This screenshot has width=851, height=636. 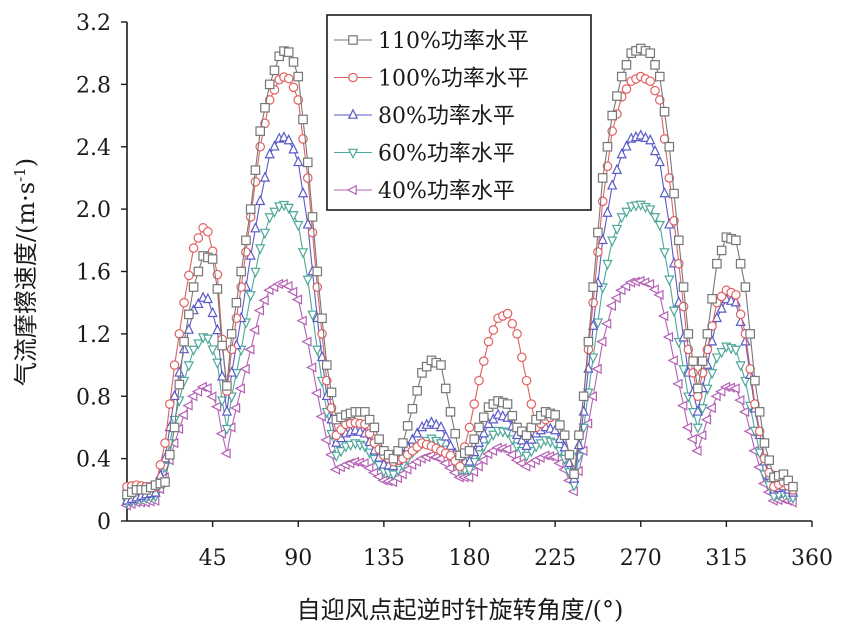 I want to click on legend: 110%功率水平 100%功率水平 80%功率水平 60%功率水平 40%功率水平, so click(x=459, y=112).